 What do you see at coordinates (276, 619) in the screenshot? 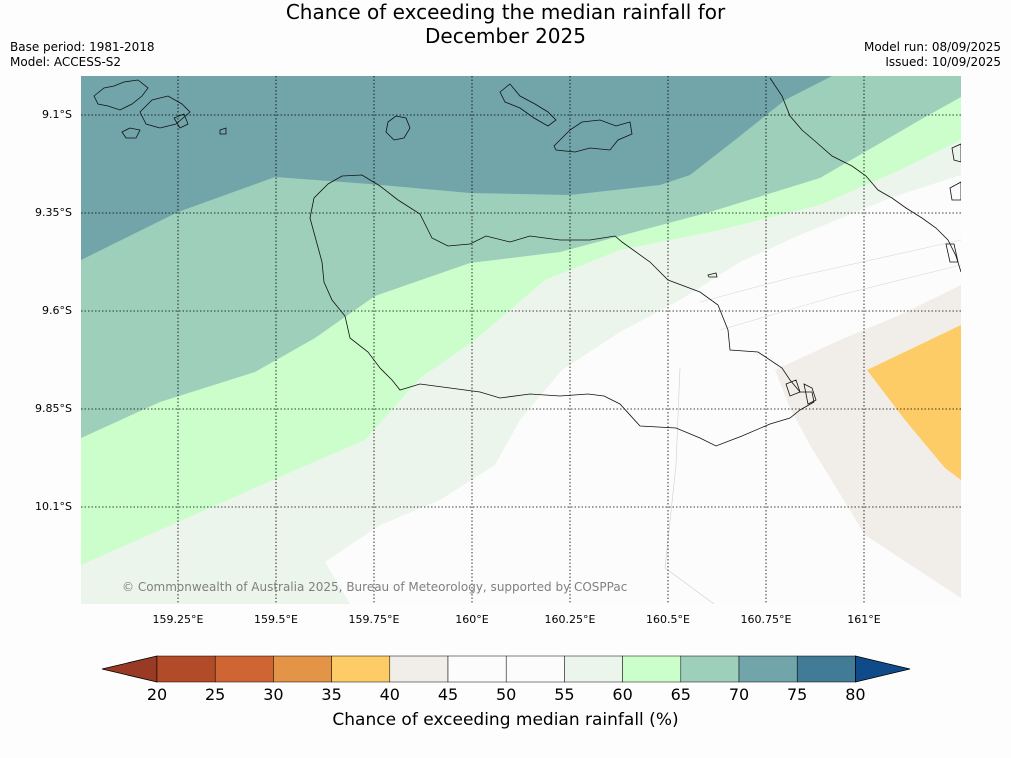
I see `lon-label-2: 159.5°E` at bounding box center [276, 619].